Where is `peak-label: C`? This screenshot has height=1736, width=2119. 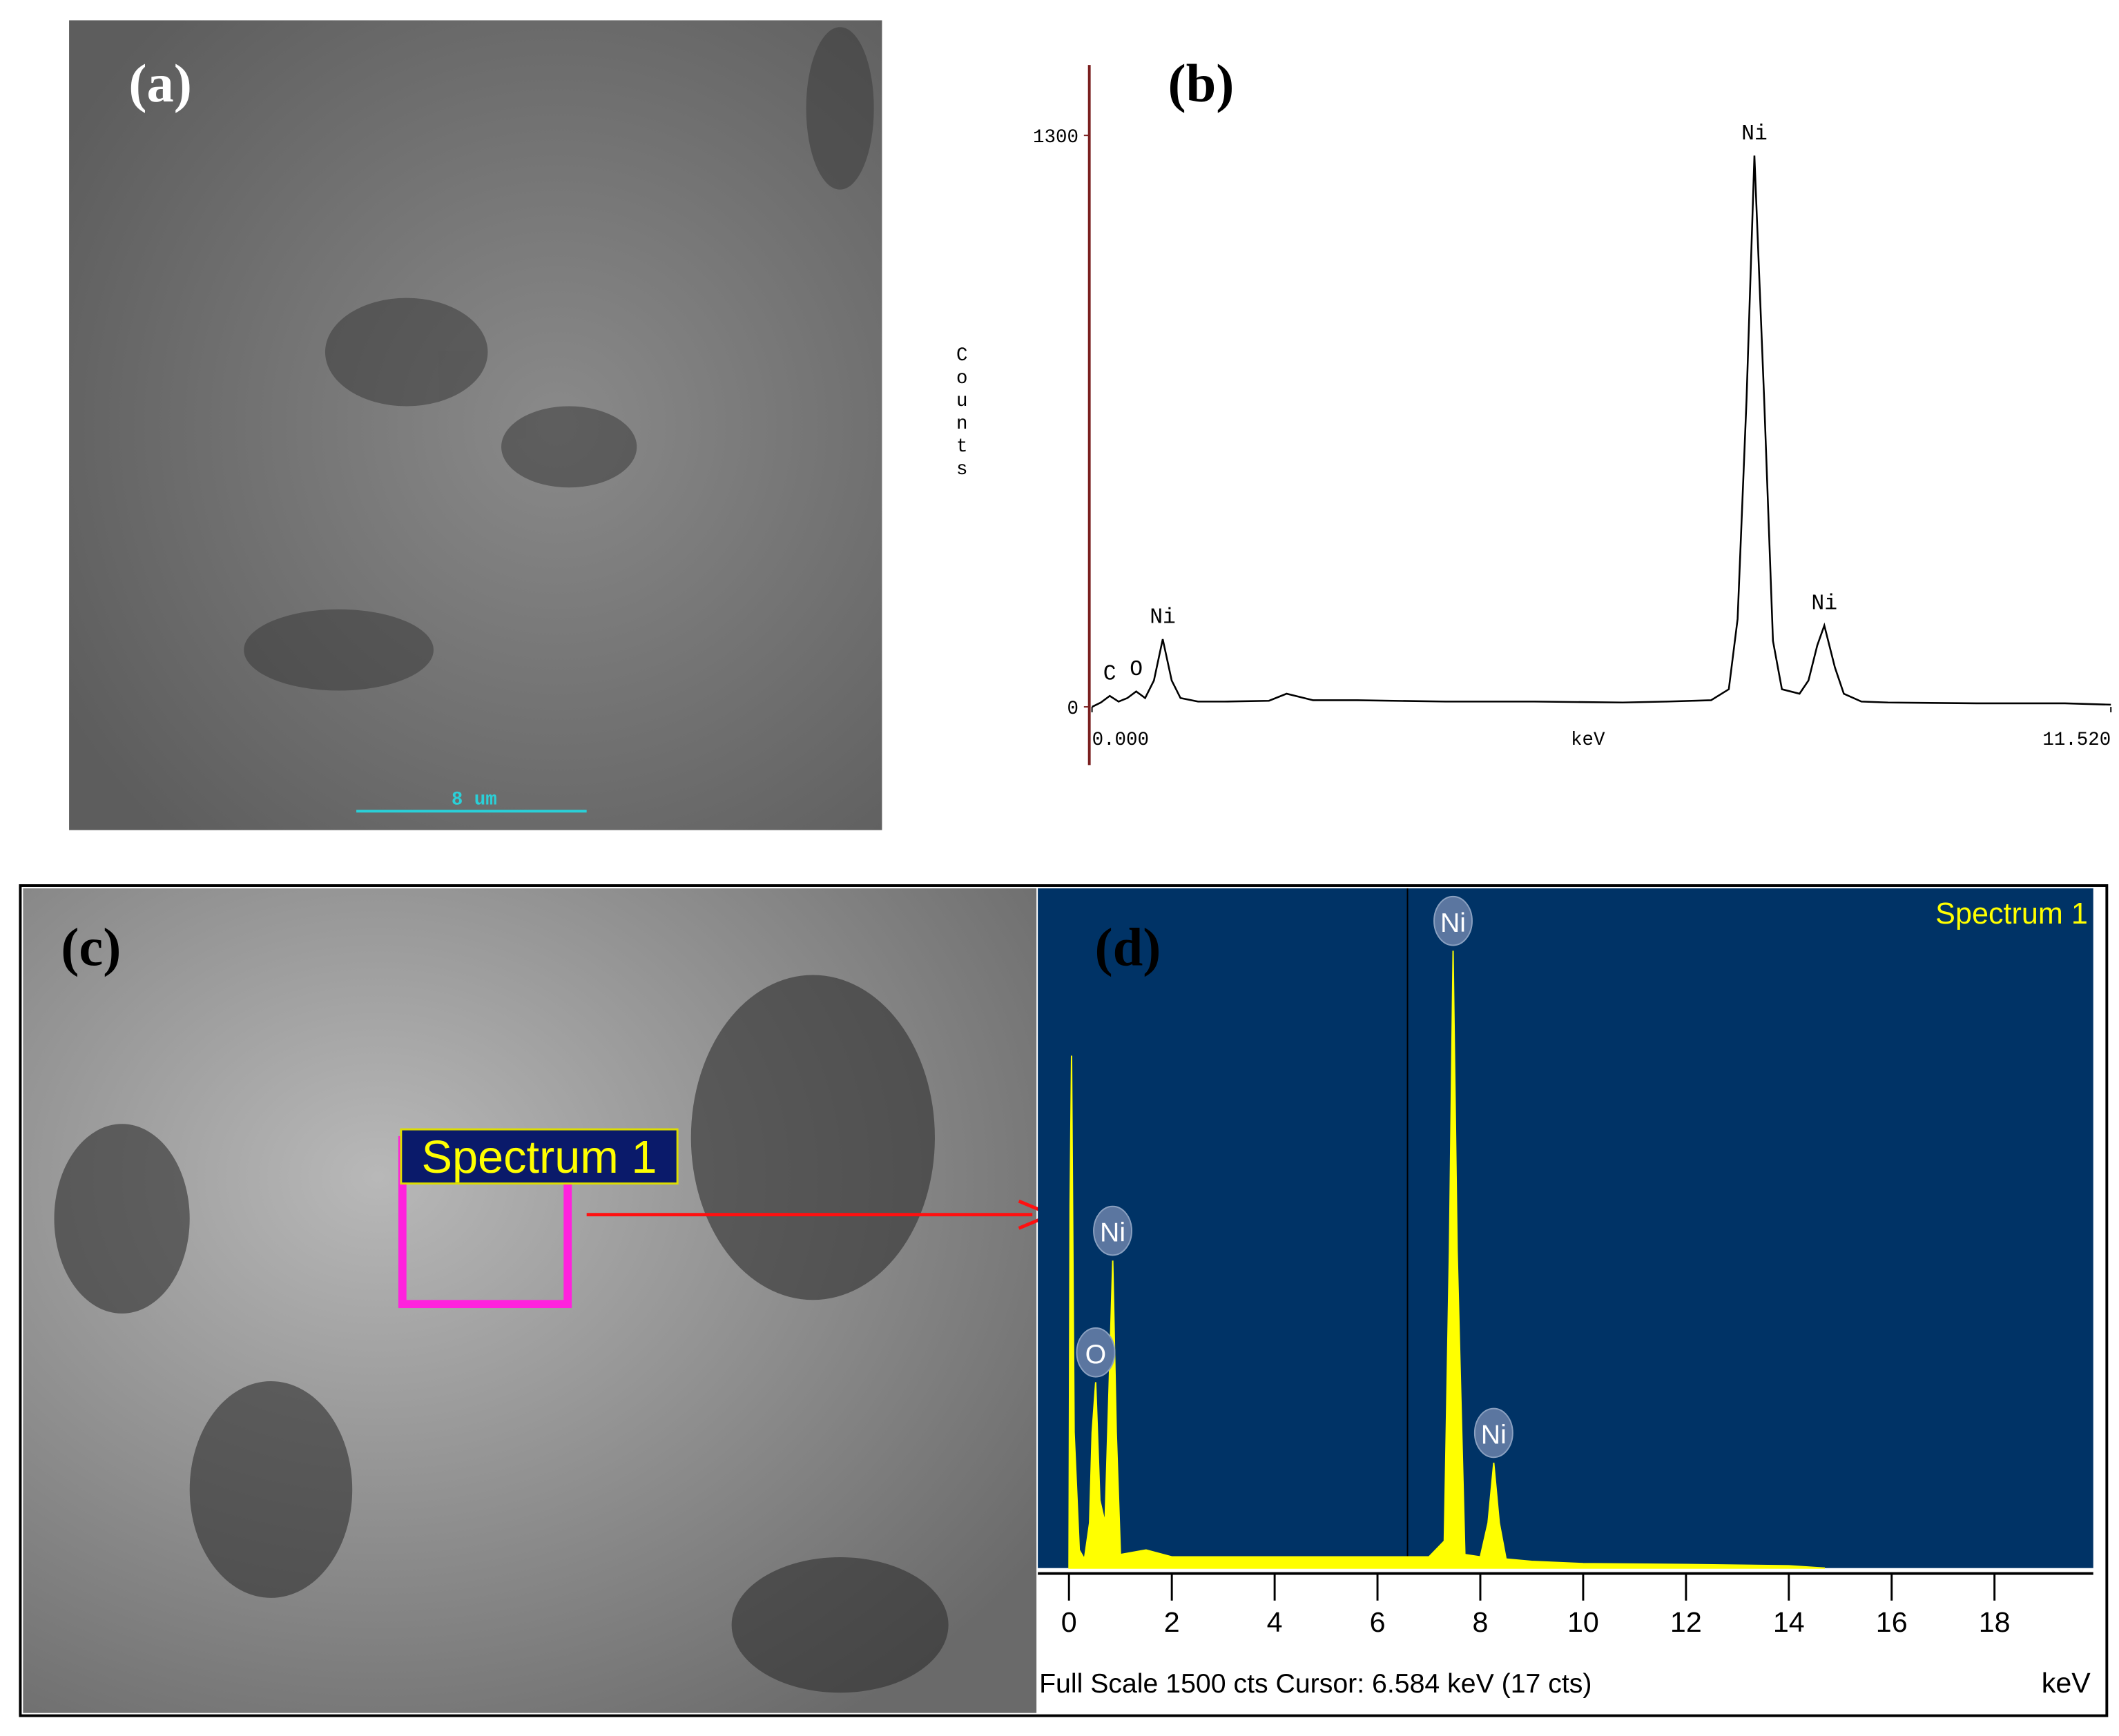 peak-label: C is located at coordinates (1109, 675).